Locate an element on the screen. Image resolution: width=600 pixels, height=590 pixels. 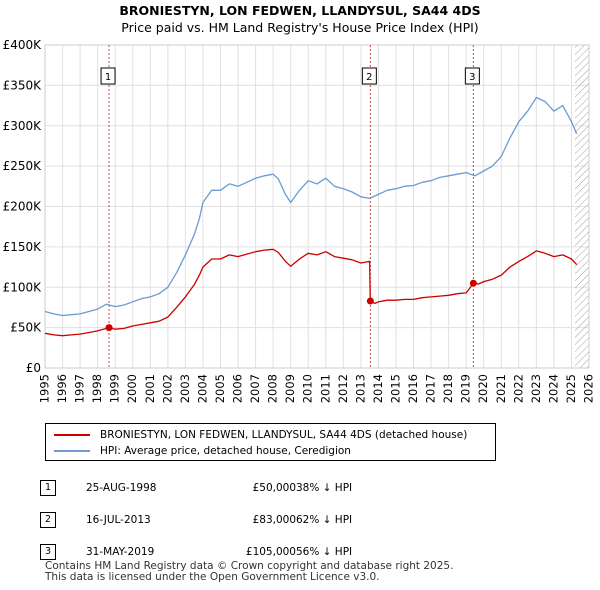
sale-price: £83,000 is located at coordinates (274, 520).